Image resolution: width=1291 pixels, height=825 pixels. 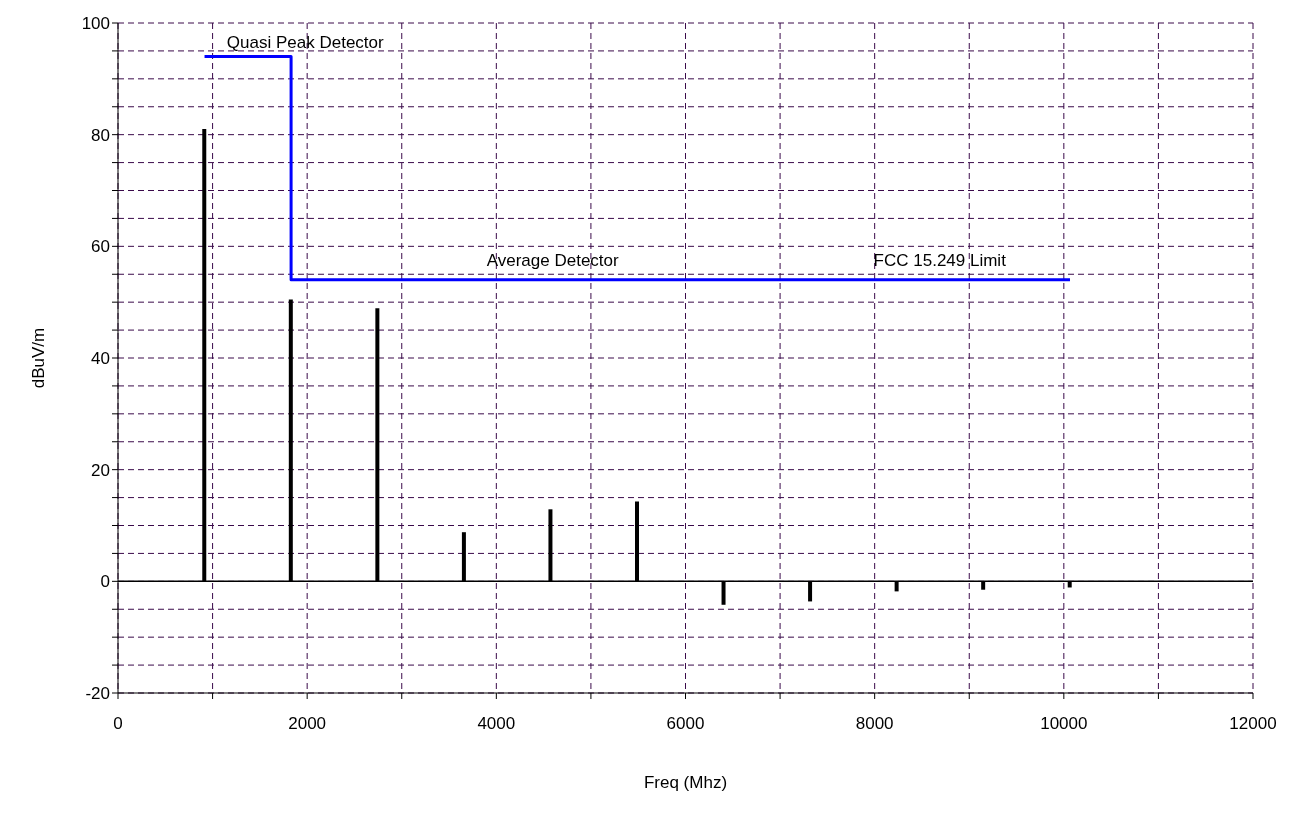 What do you see at coordinates (100, 470) in the screenshot?
I see `y-tick-label: 20` at bounding box center [100, 470].